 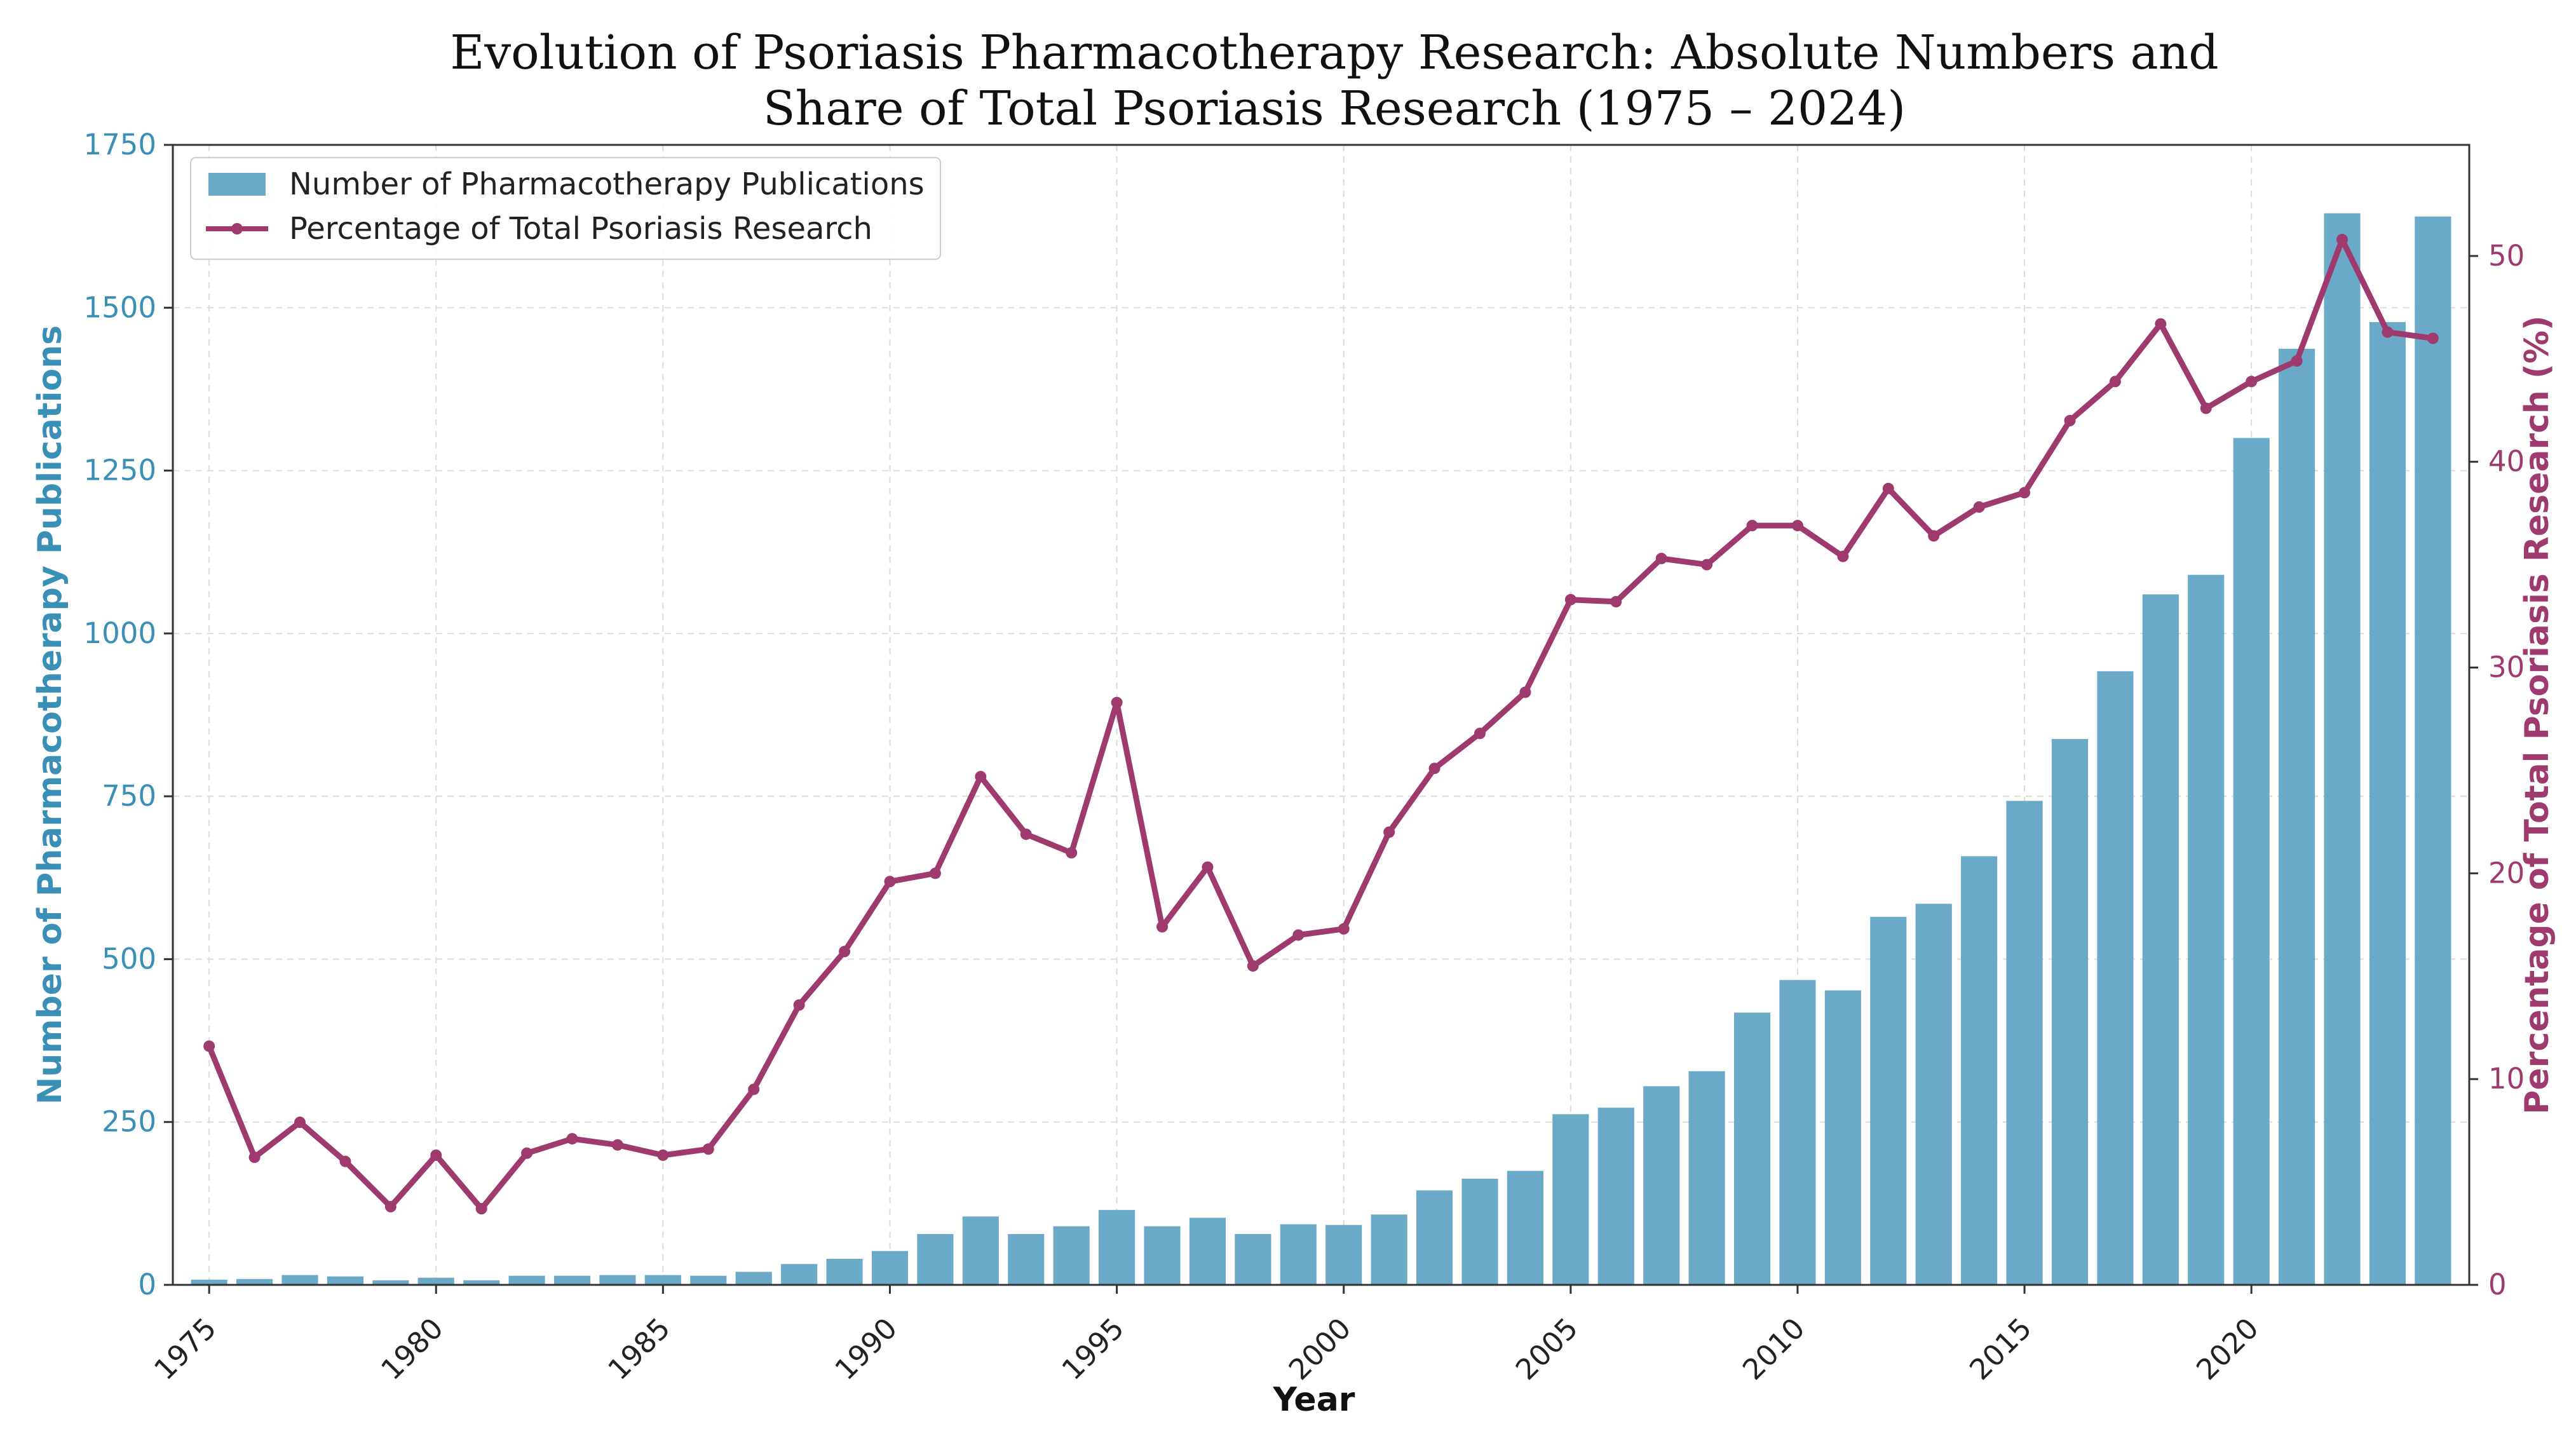 I want to click on bar-1985, so click(x=662, y=1280).